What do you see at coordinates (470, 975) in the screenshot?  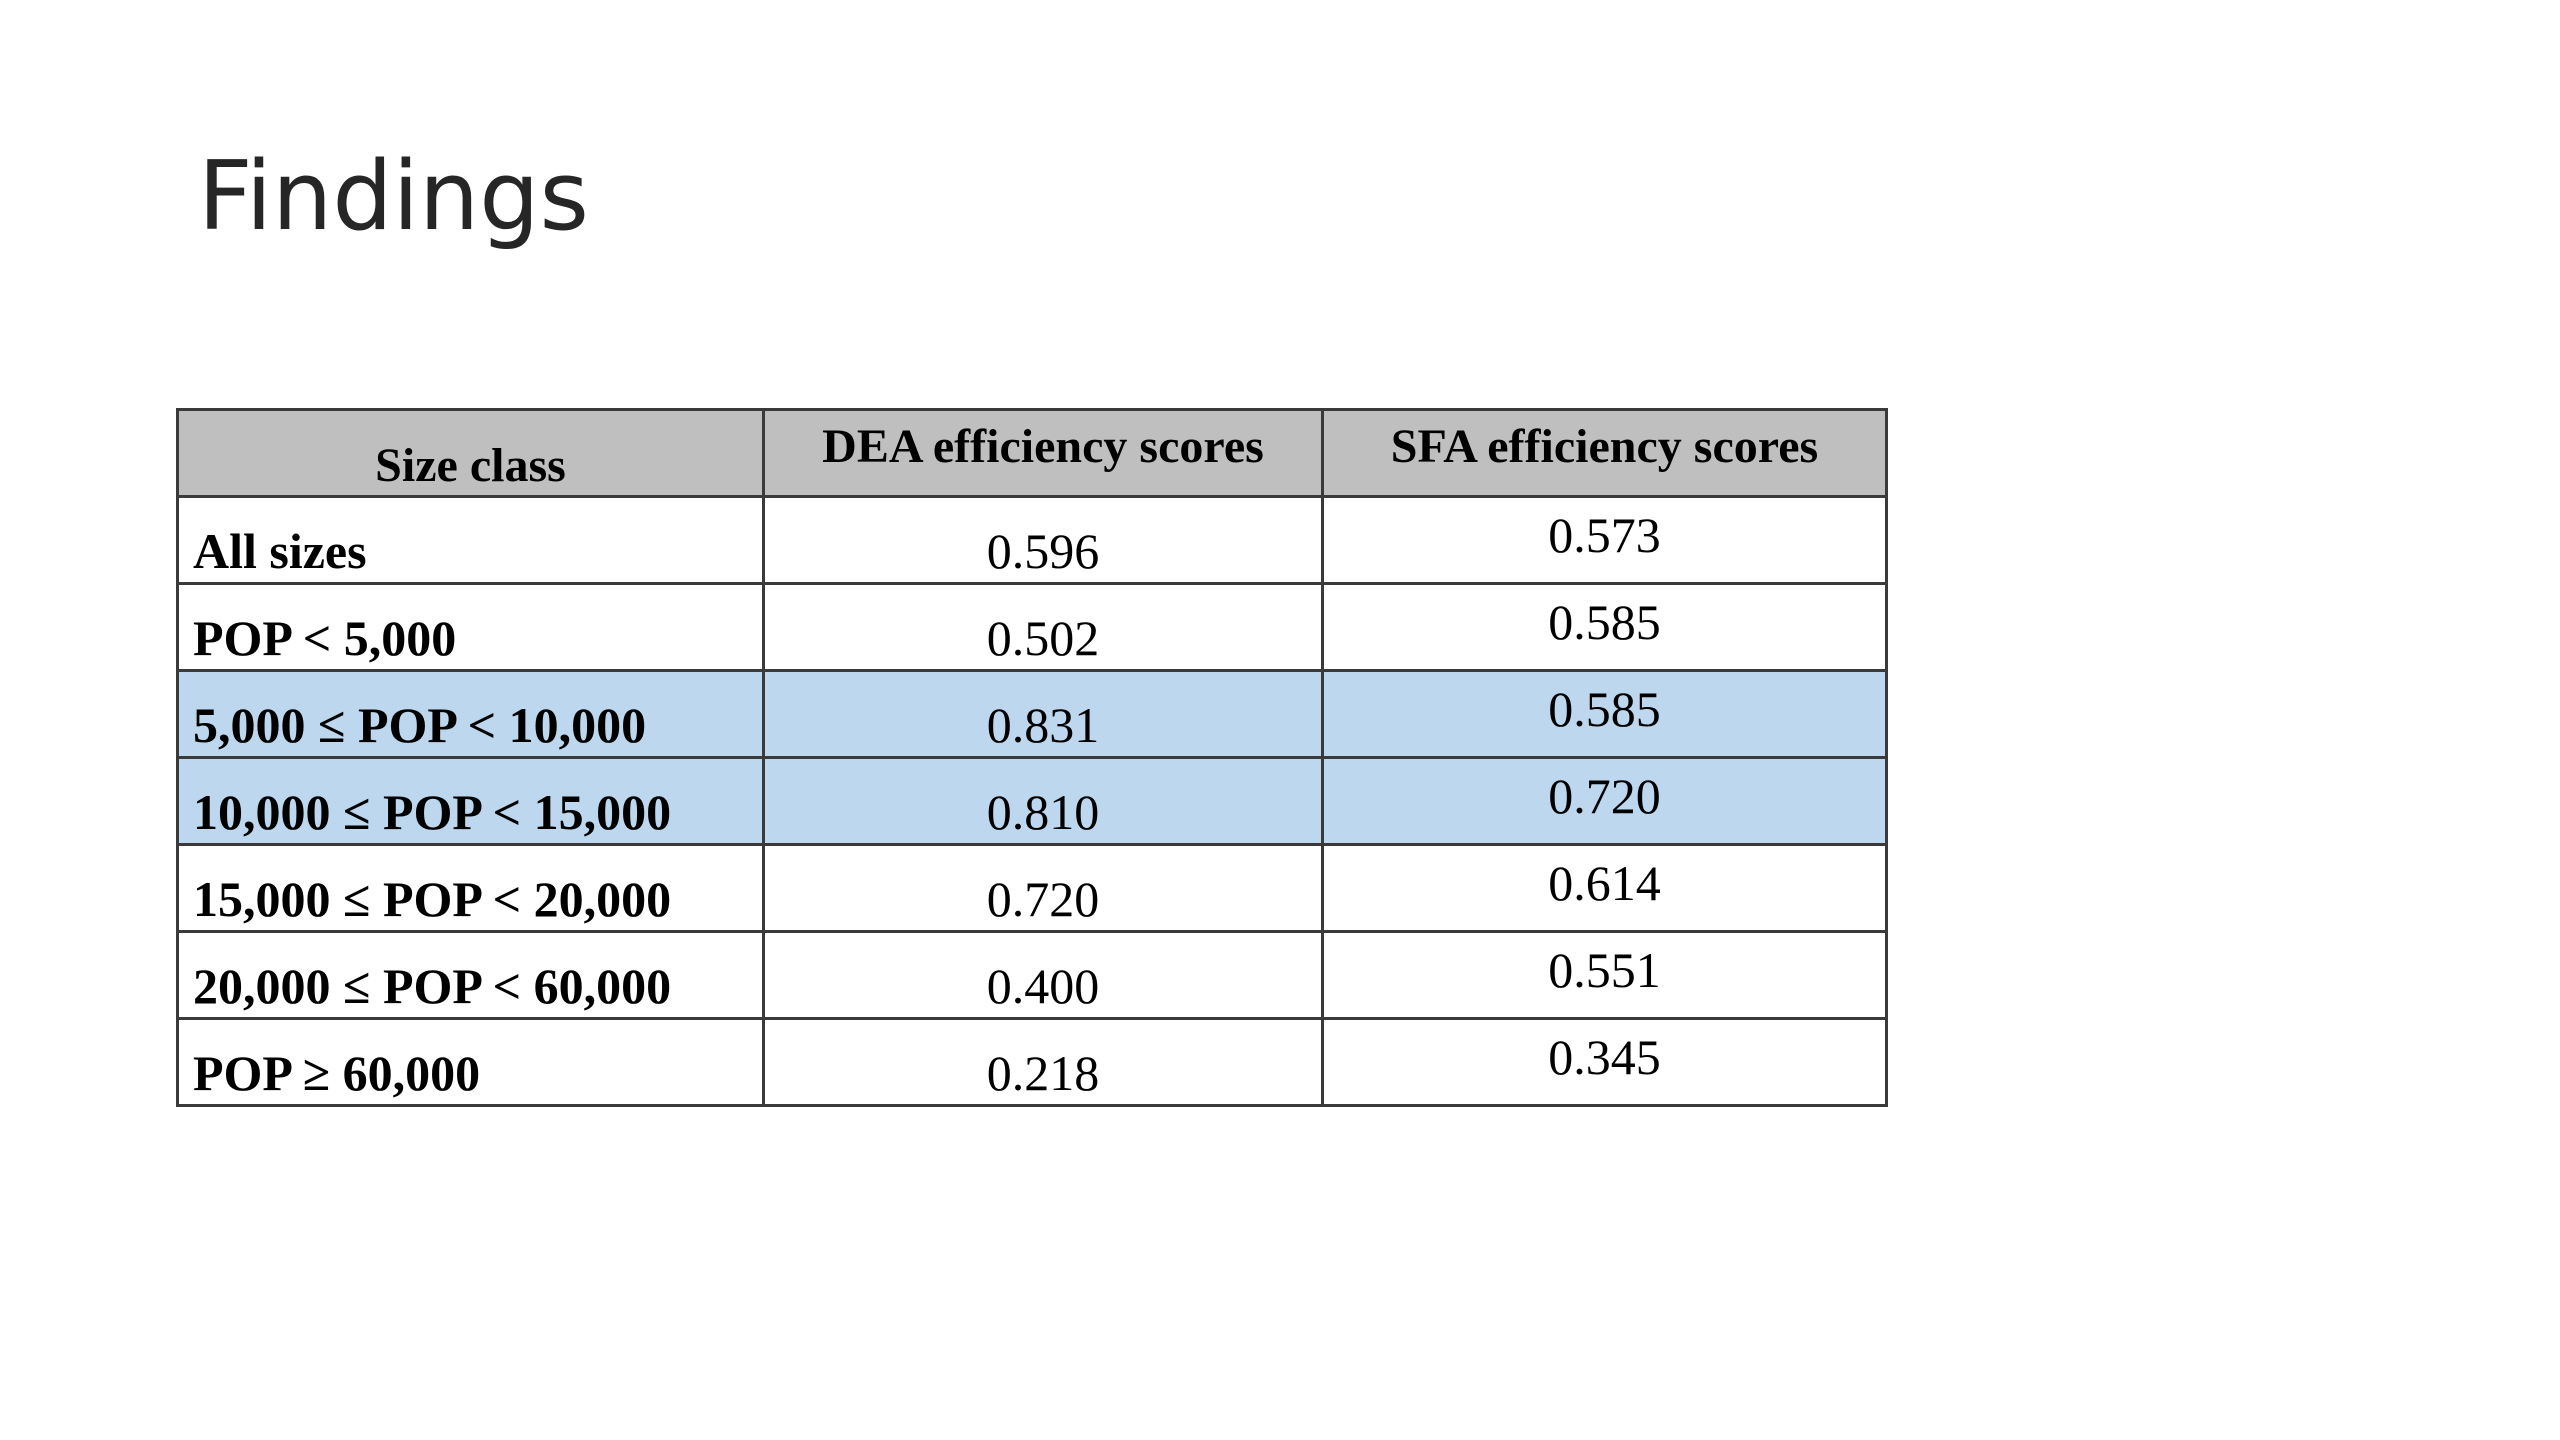 I see `size-class-cell: 20,000 ≤ POP < 60,000` at bounding box center [470, 975].